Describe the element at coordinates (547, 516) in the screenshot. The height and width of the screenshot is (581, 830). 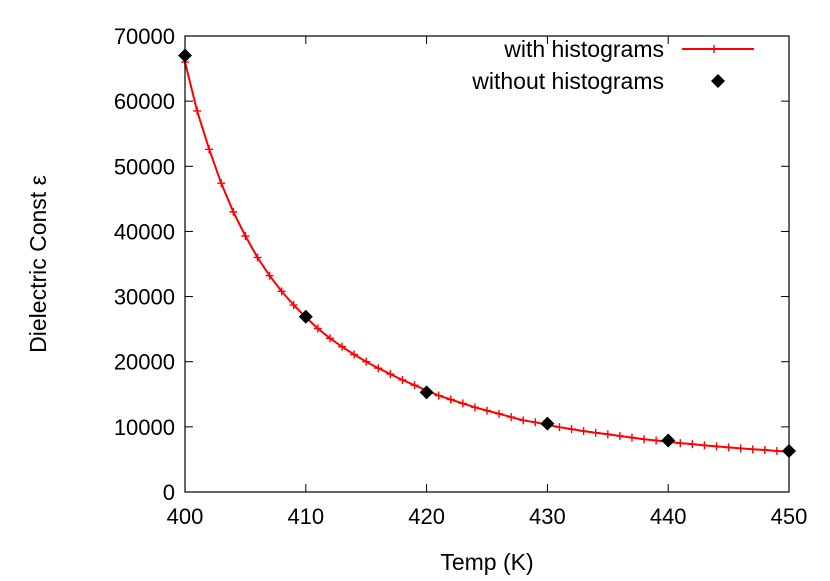
I see `x-tick-label: 430` at that location.